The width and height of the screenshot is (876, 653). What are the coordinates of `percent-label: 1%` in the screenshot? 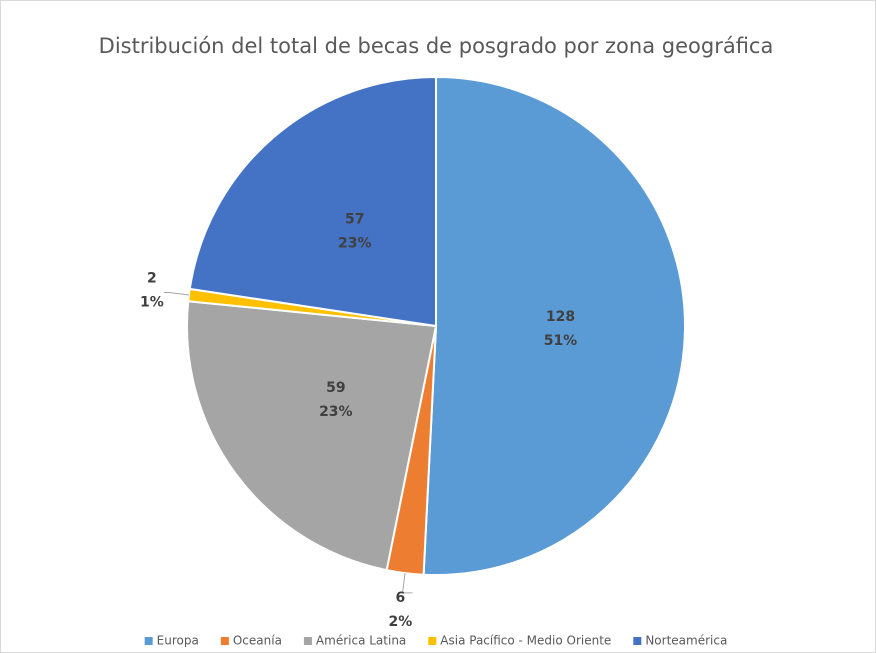 It's located at (152, 302).